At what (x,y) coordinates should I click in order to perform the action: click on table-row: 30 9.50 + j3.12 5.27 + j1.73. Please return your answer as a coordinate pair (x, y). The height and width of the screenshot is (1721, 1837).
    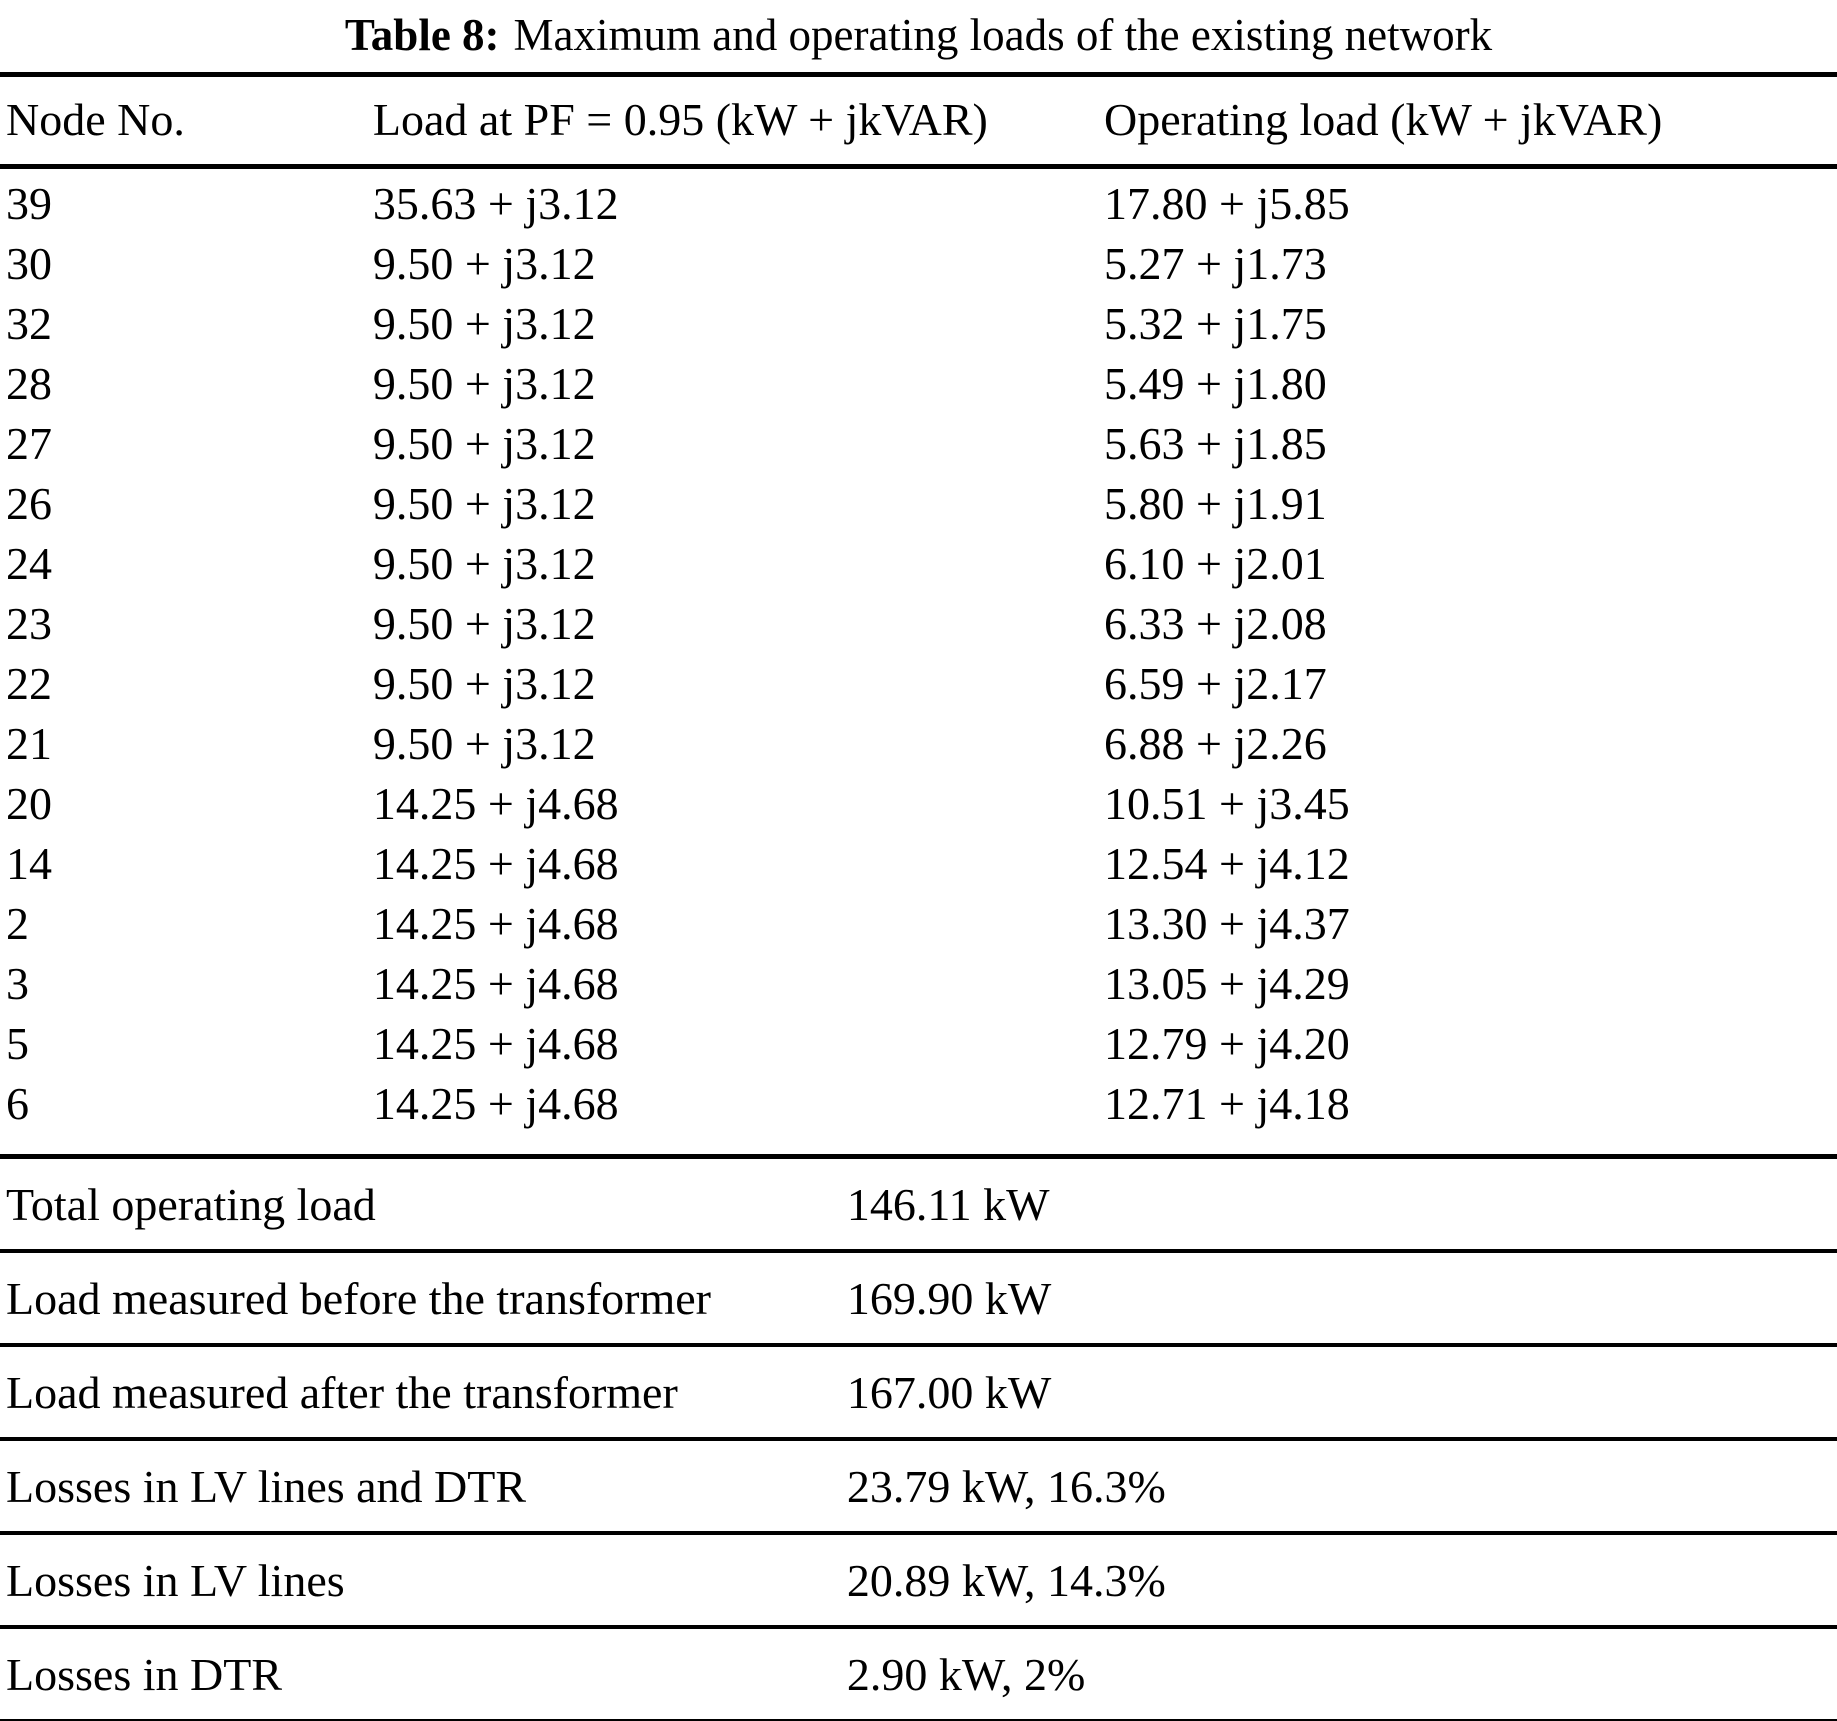
    Looking at the image, I should click on (918, 264).